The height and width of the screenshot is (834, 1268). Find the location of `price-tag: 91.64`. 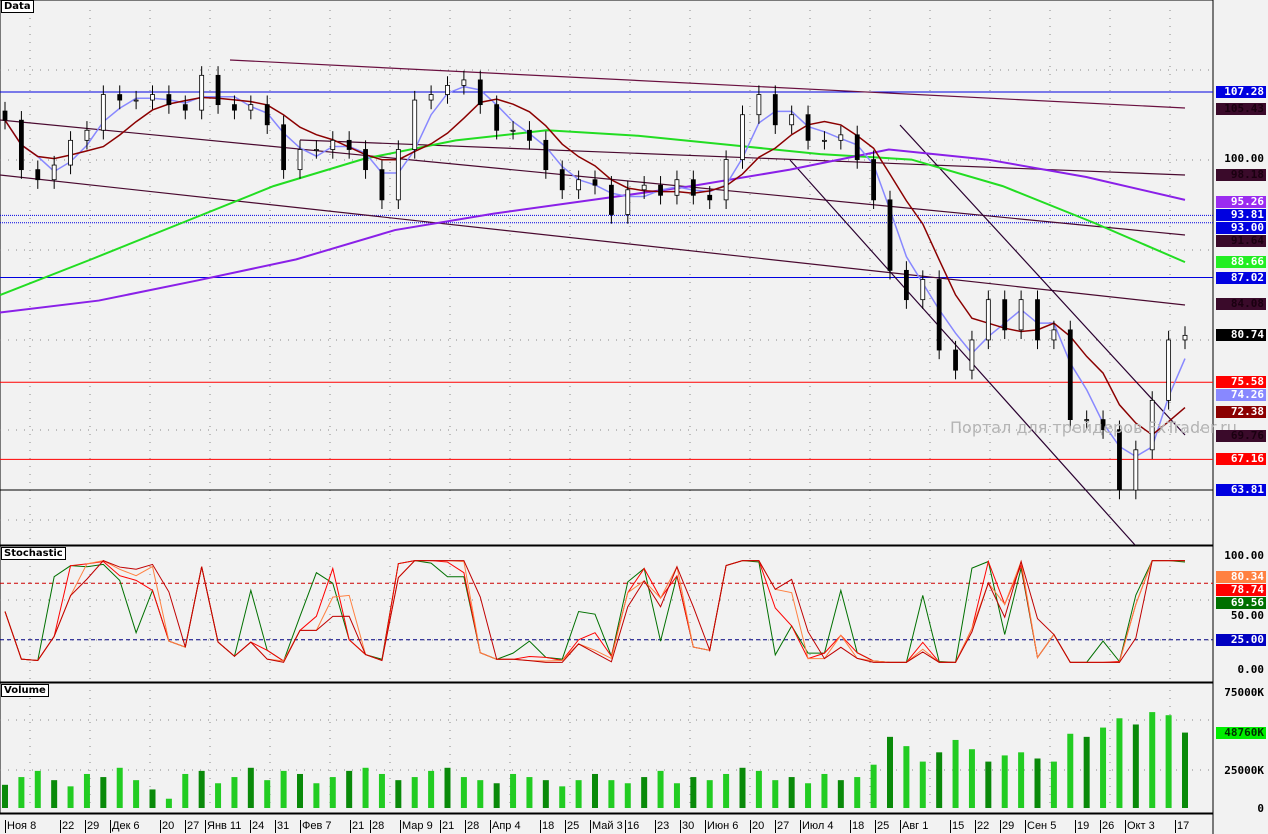

price-tag: 91.64 is located at coordinates (1241, 241).